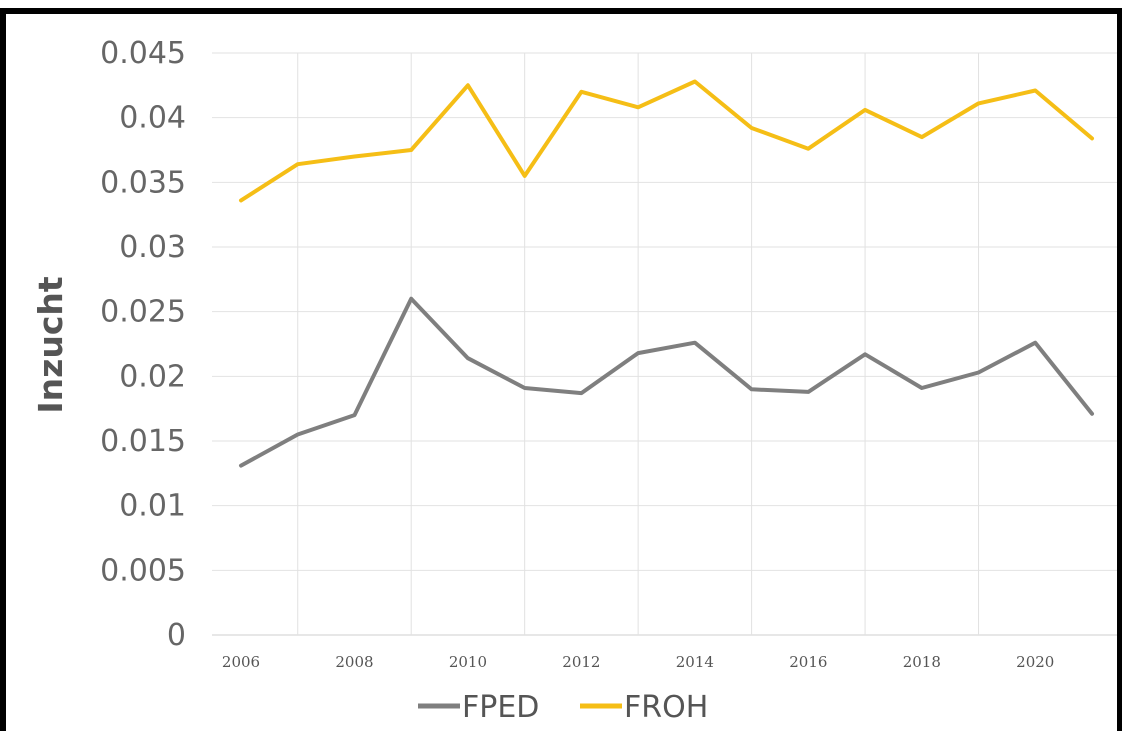  What do you see at coordinates (50, 345) in the screenshot?
I see `y-axis-label: Inzucht` at bounding box center [50, 345].